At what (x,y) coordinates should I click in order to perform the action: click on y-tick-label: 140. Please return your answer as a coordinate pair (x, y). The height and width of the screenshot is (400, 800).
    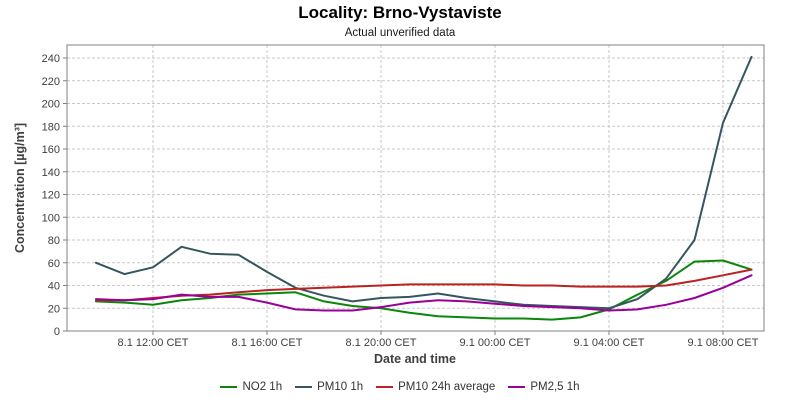
    Looking at the image, I should click on (51, 173).